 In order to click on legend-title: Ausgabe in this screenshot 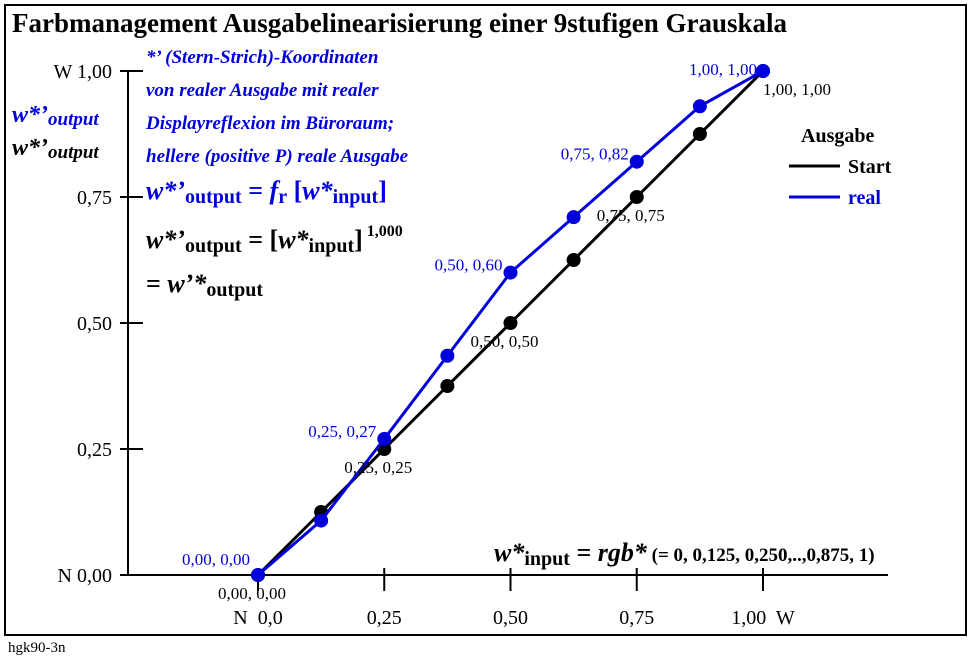, I will do `click(837, 136)`.